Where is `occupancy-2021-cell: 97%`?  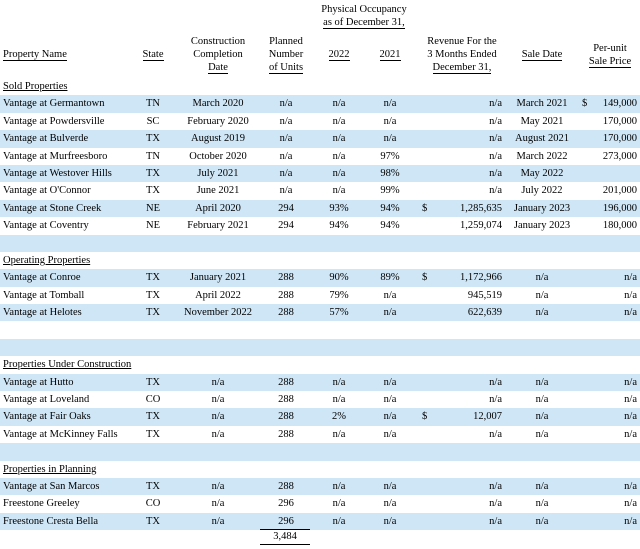
occupancy-2021-cell: 97% is located at coordinates (390, 156).